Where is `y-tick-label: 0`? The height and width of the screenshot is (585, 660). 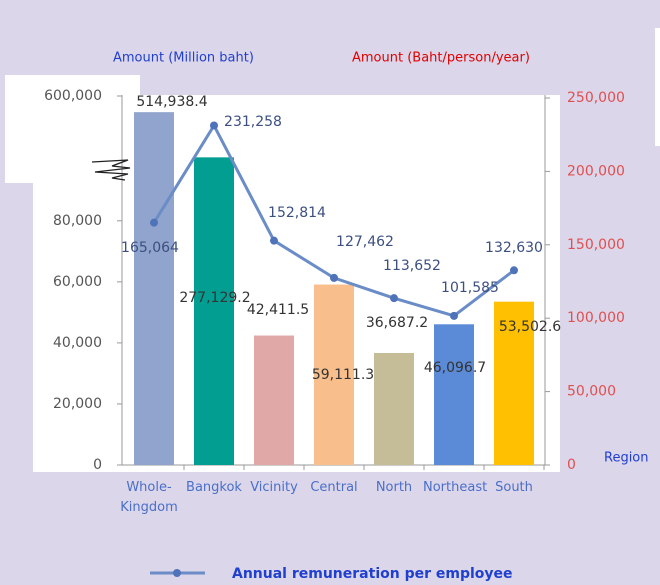 y-tick-label: 0 is located at coordinates (97, 465).